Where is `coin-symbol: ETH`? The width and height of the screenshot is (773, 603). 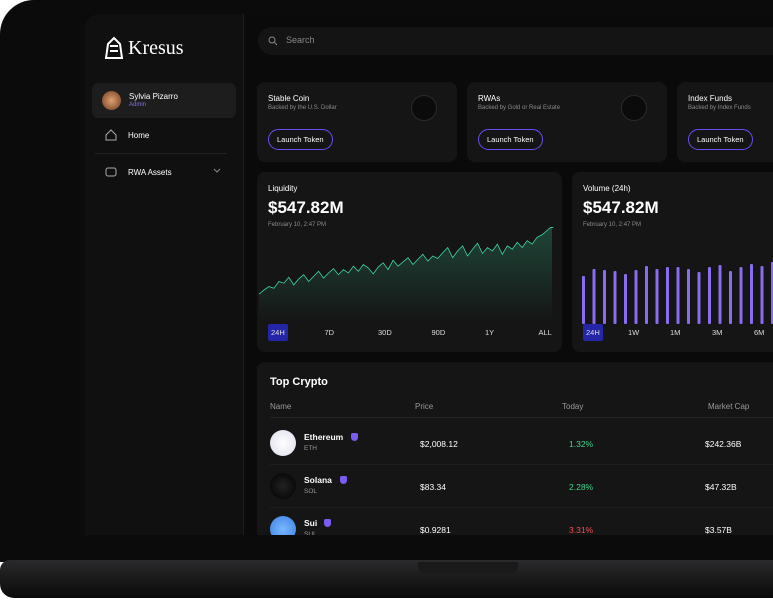 coin-symbol: ETH is located at coordinates (310, 448).